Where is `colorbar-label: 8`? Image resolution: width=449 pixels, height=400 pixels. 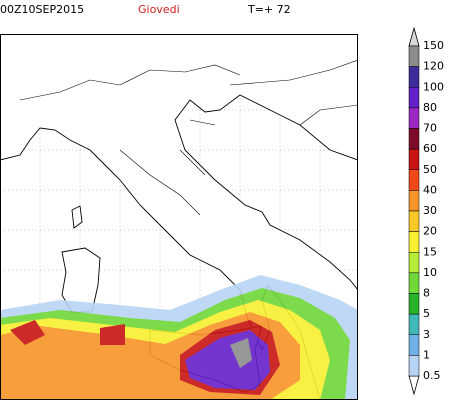 colorbar-label: 8 is located at coordinates (426, 293).